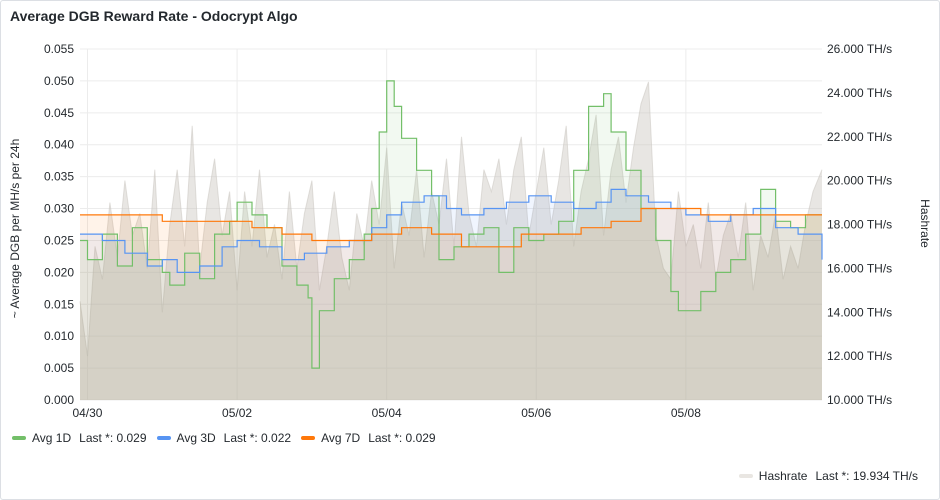 This screenshot has height=500, width=940. What do you see at coordinates (859, 356) in the screenshot?
I see `y2-tick-label: 12.000 TH/s` at bounding box center [859, 356].